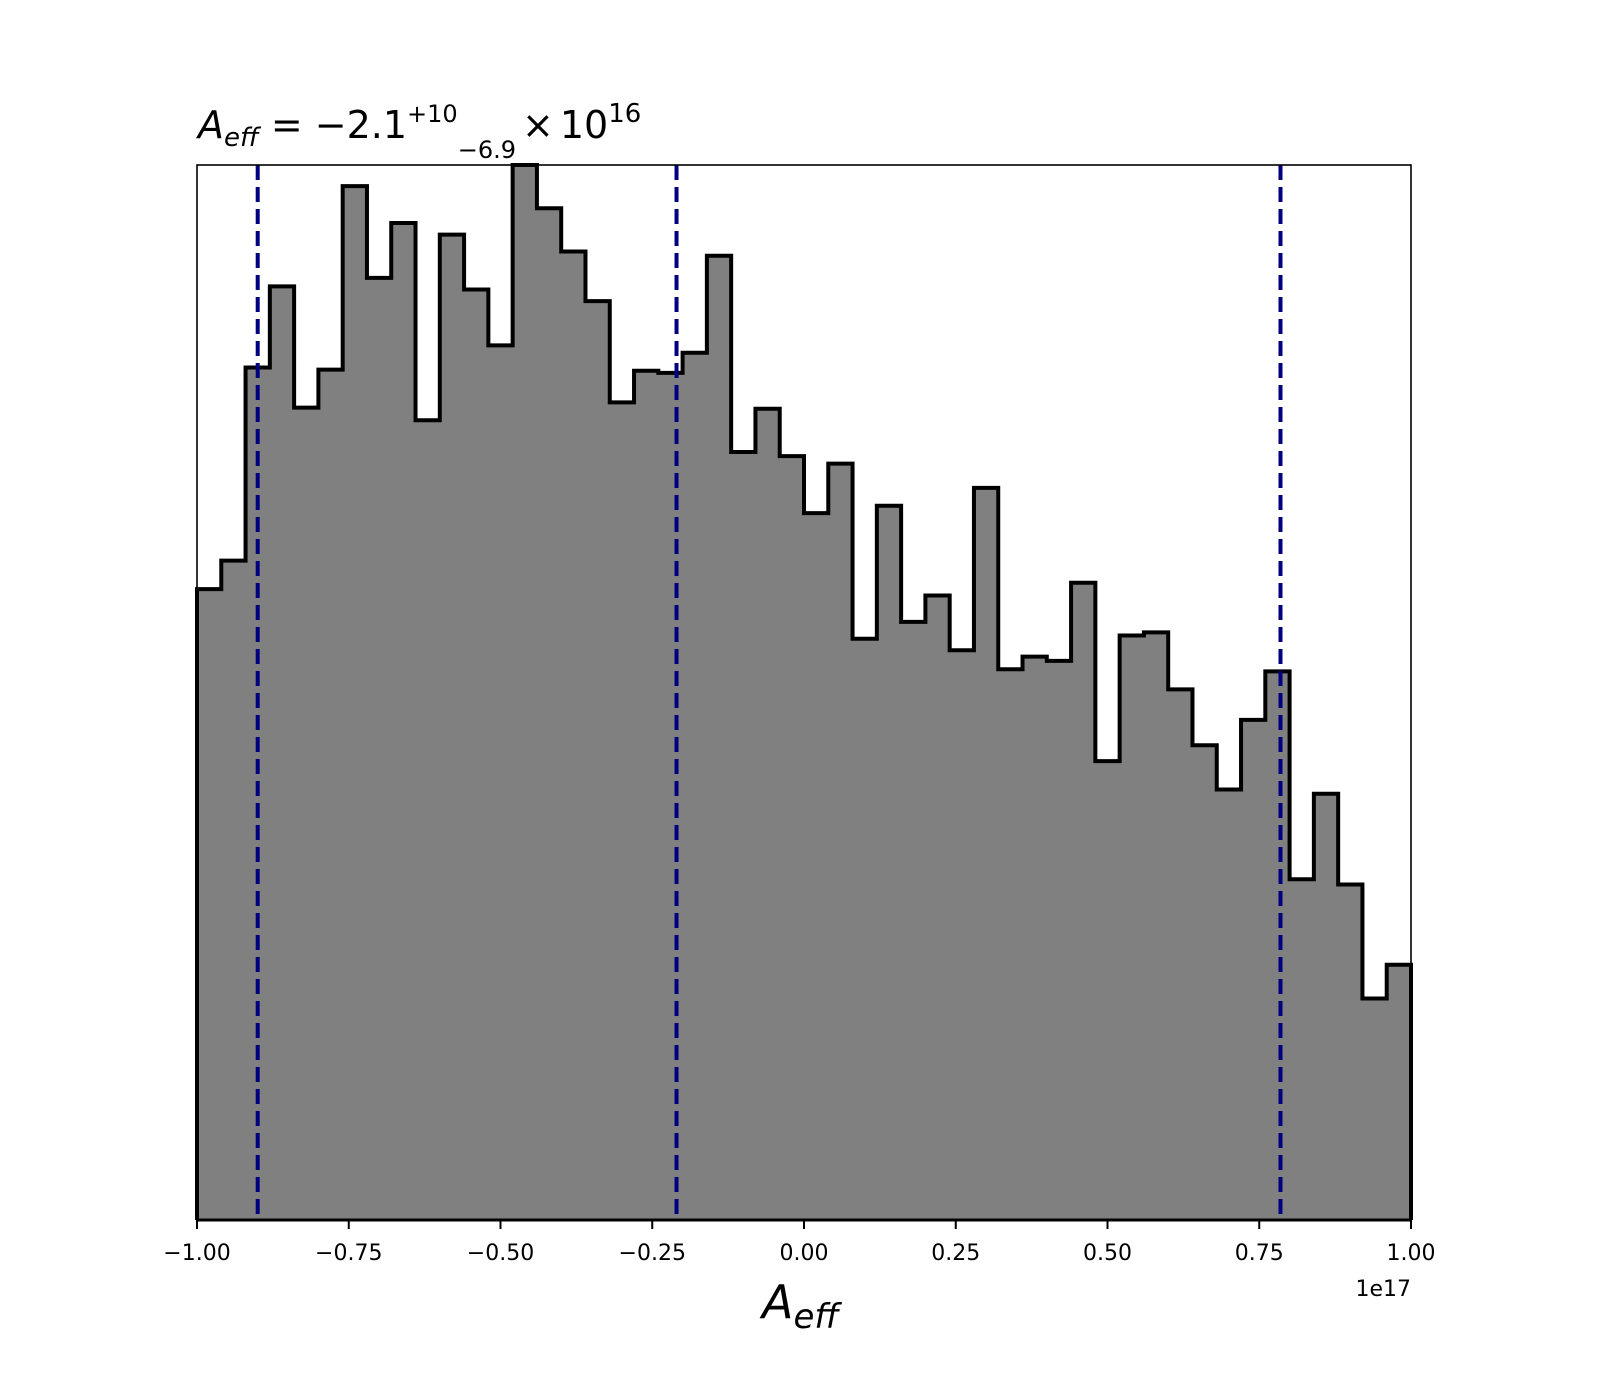  What do you see at coordinates (1411, 1253) in the screenshot?
I see `x-tick-label: 1.00` at bounding box center [1411, 1253].